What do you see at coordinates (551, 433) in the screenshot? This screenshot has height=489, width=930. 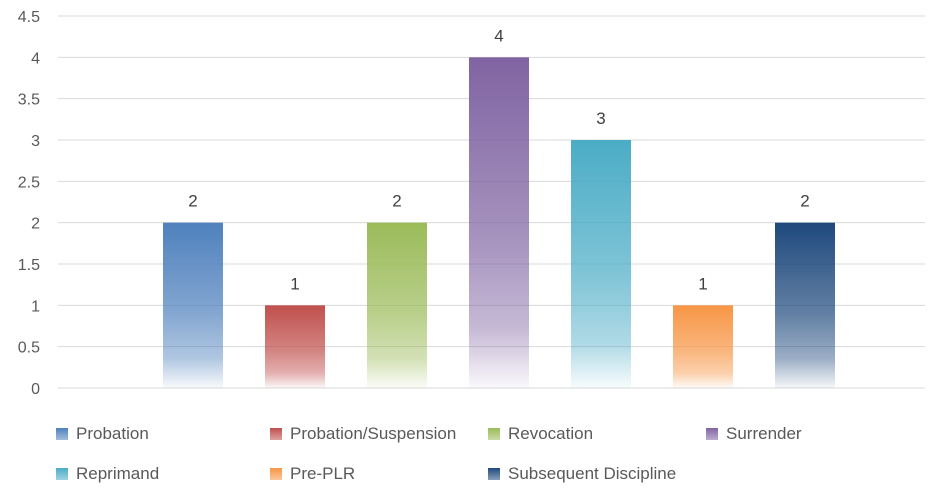 I see `legend-label: Revocation` at bounding box center [551, 433].